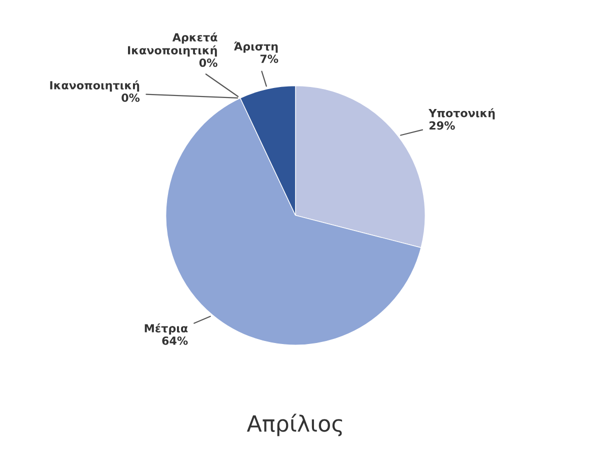 This screenshot has height=457, width=591. Describe the element at coordinates (461, 114) in the screenshot. I see `slice-label: Υποτονική` at that location.